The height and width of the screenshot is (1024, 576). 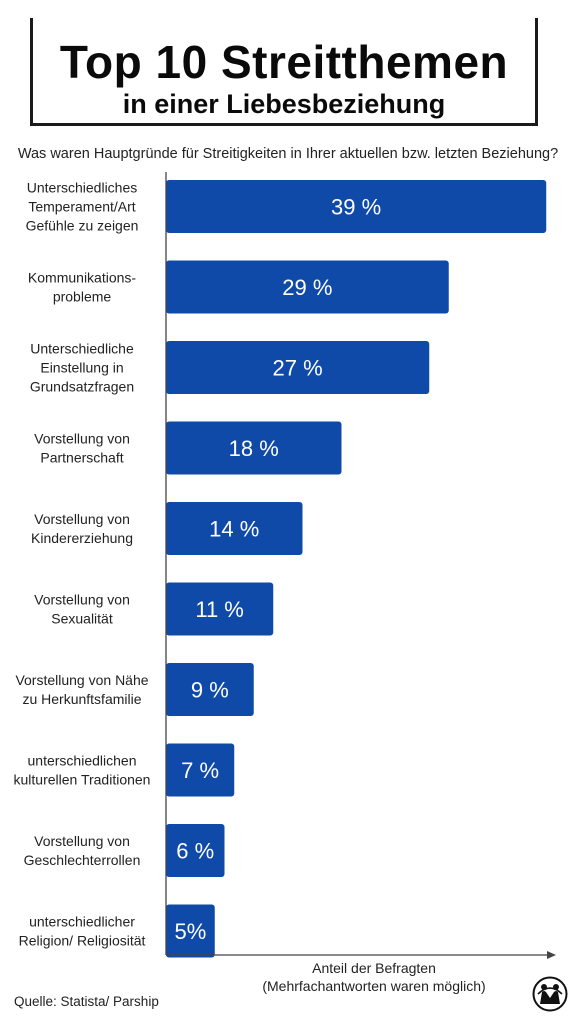 I want to click on category-label-line: Vorstellung von Nähe, so click(x=81, y=680).